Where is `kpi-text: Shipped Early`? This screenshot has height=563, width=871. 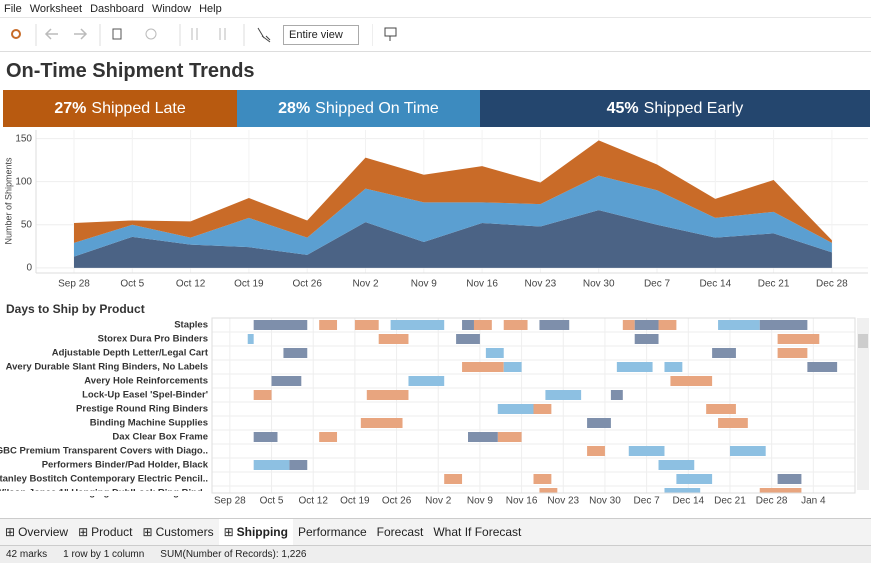 kpi-text: Shipped Early is located at coordinates (693, 108).